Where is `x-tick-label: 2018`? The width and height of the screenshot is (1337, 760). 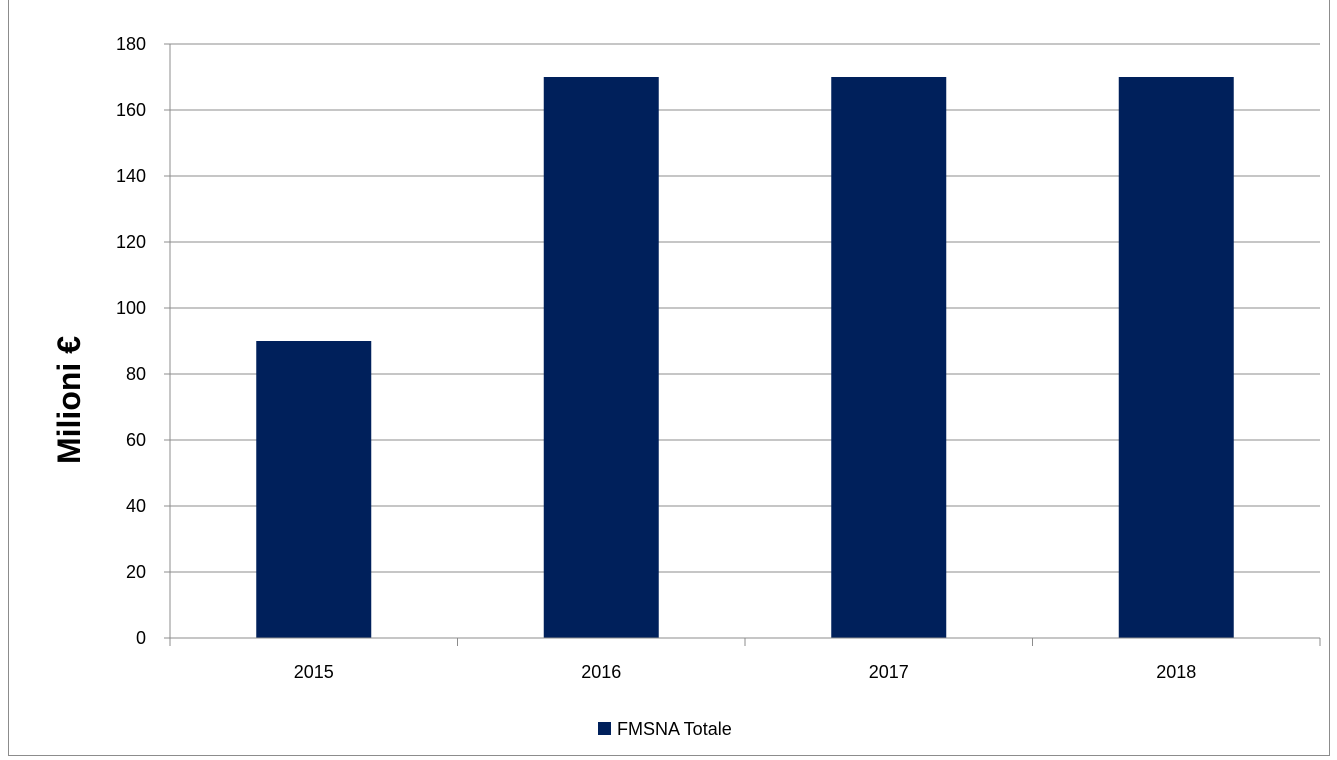 x-tick-label: 2018 is located at coordinates (1176, 672).